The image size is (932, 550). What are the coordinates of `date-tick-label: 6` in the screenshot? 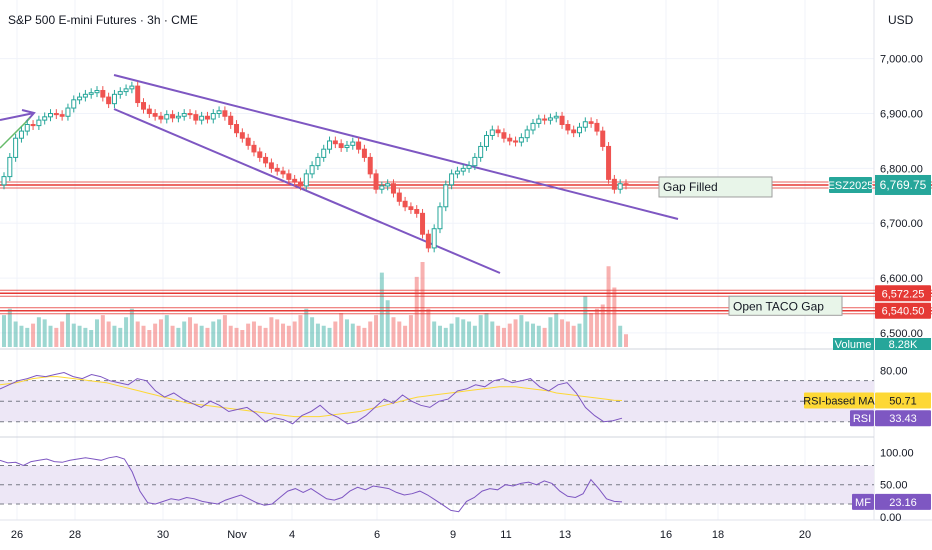 It's located at (377, 535).